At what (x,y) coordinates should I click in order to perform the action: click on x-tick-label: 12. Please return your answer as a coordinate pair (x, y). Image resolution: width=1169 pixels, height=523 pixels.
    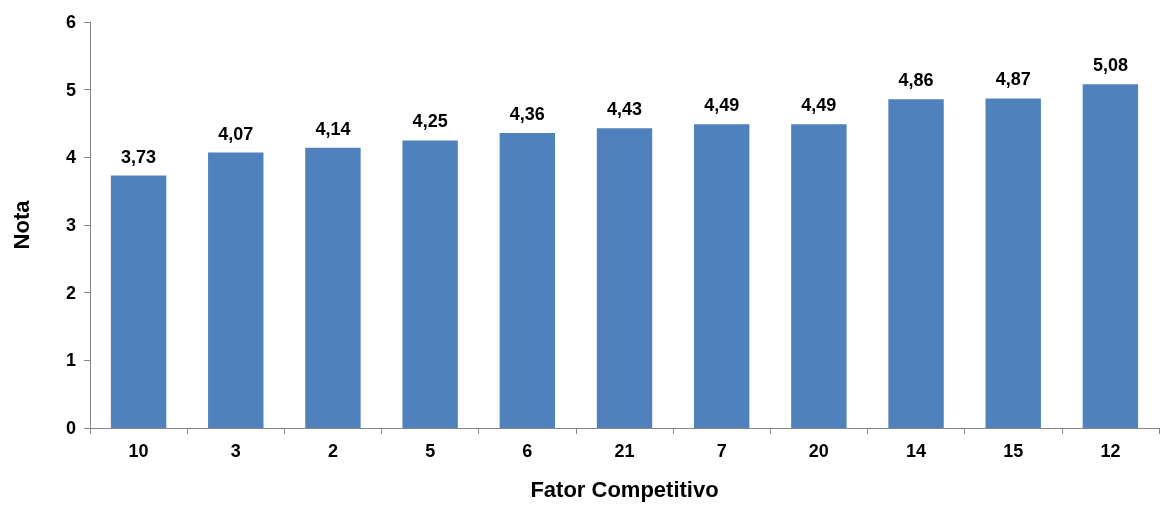
    Looking at the image, I should click on (1110, 451).